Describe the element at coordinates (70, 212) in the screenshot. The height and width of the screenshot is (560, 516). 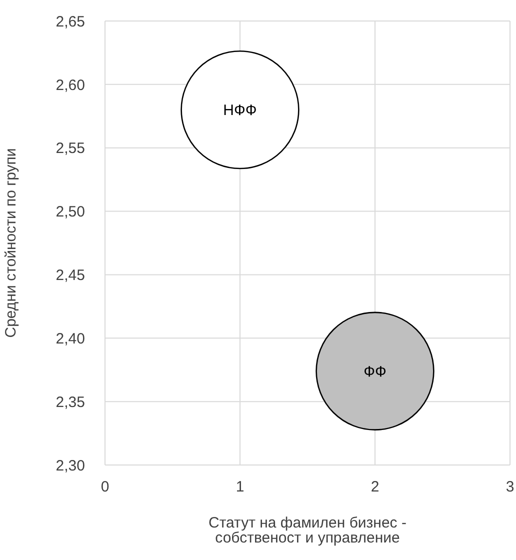
I see `y-tick-label: 2,50` at that location.